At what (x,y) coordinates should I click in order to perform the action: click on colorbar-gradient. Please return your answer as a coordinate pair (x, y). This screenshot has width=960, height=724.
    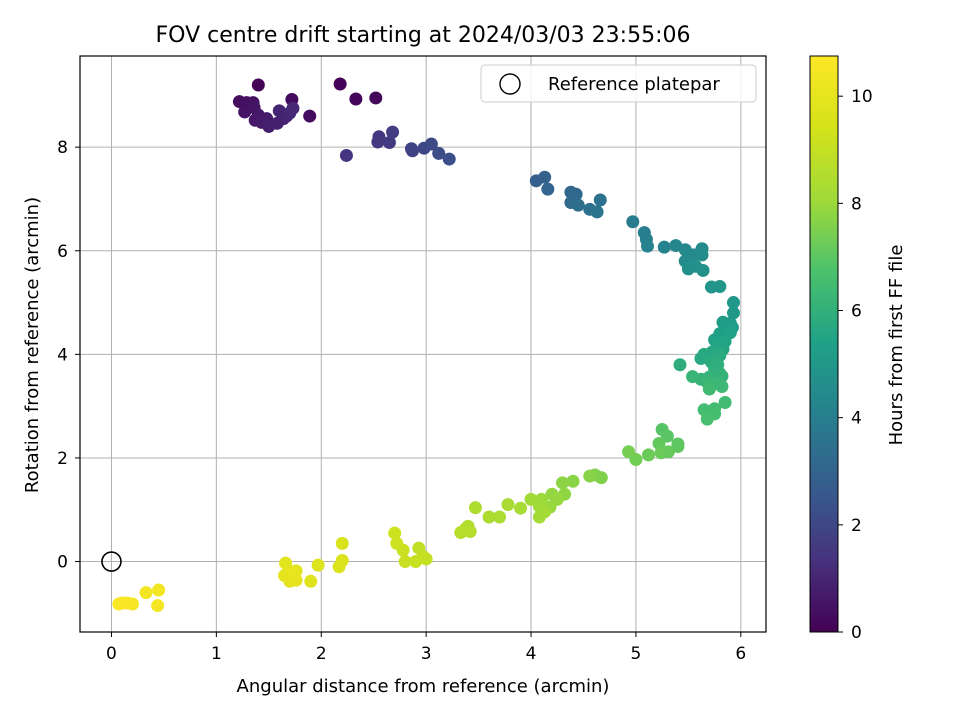
    Looking at the image, I should click on (824, 344).